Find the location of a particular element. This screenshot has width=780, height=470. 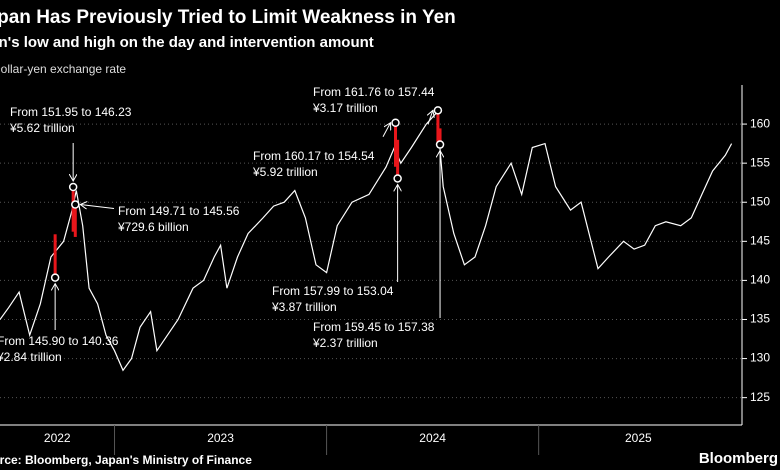

y-tick-label: 130 is located at coordinates (760, 358).